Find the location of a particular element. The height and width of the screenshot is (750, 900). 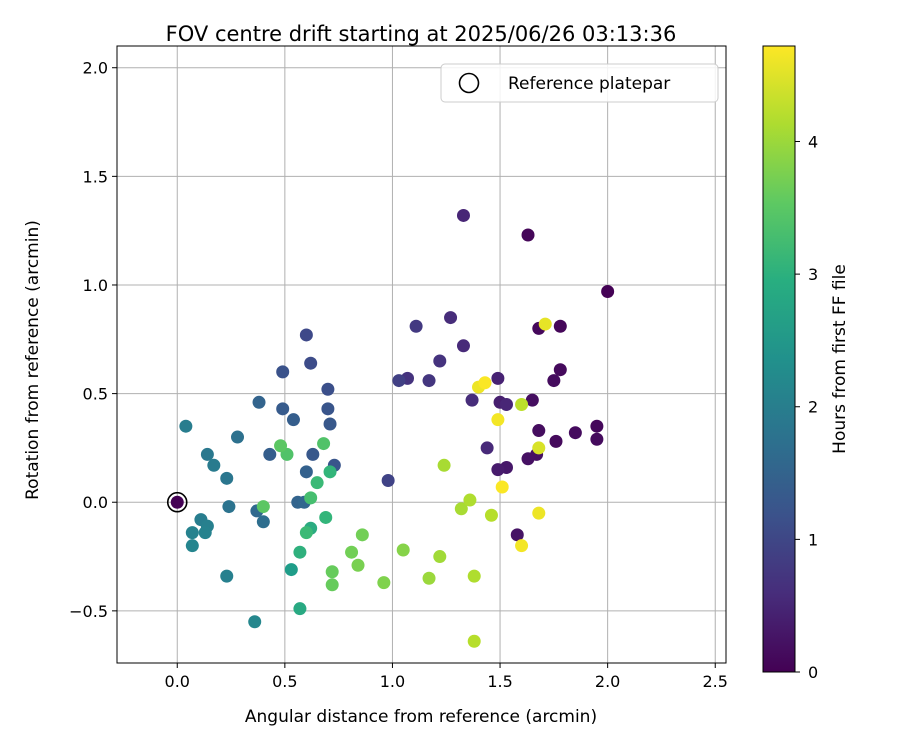

y-tick-label: 1.0 is located at coordinates (95, 285).